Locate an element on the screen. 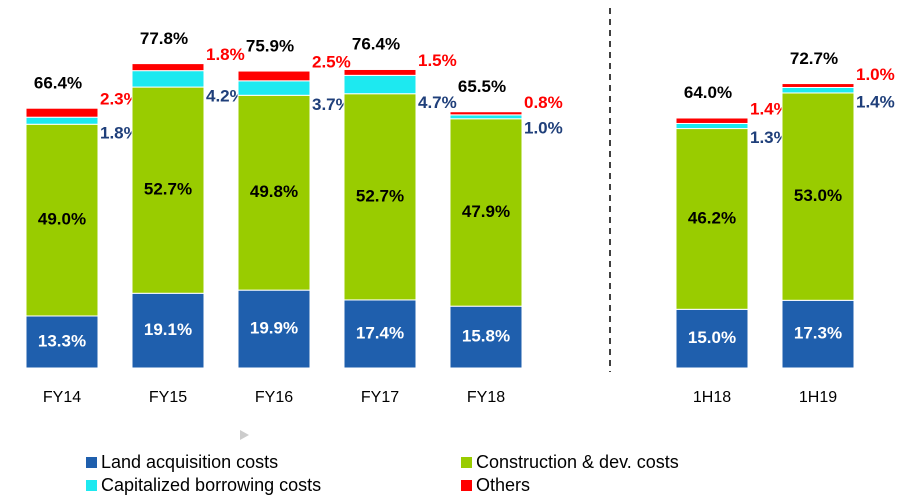 The image size is (910, 498). segment-label: 49.8% is located at coordinates (274, 191).